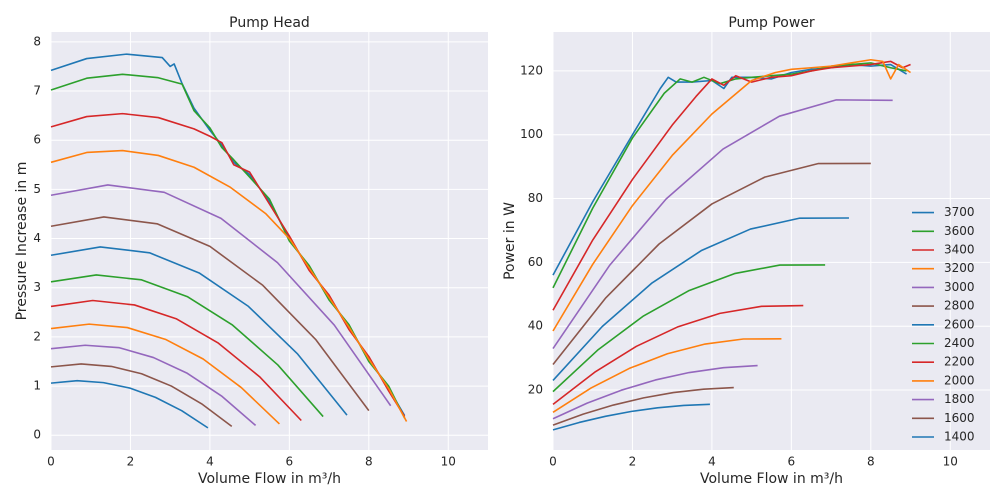 The width and height of the screenshot is (1008, 504). I want to click on y-tick-label: 120, so click(531, 70).